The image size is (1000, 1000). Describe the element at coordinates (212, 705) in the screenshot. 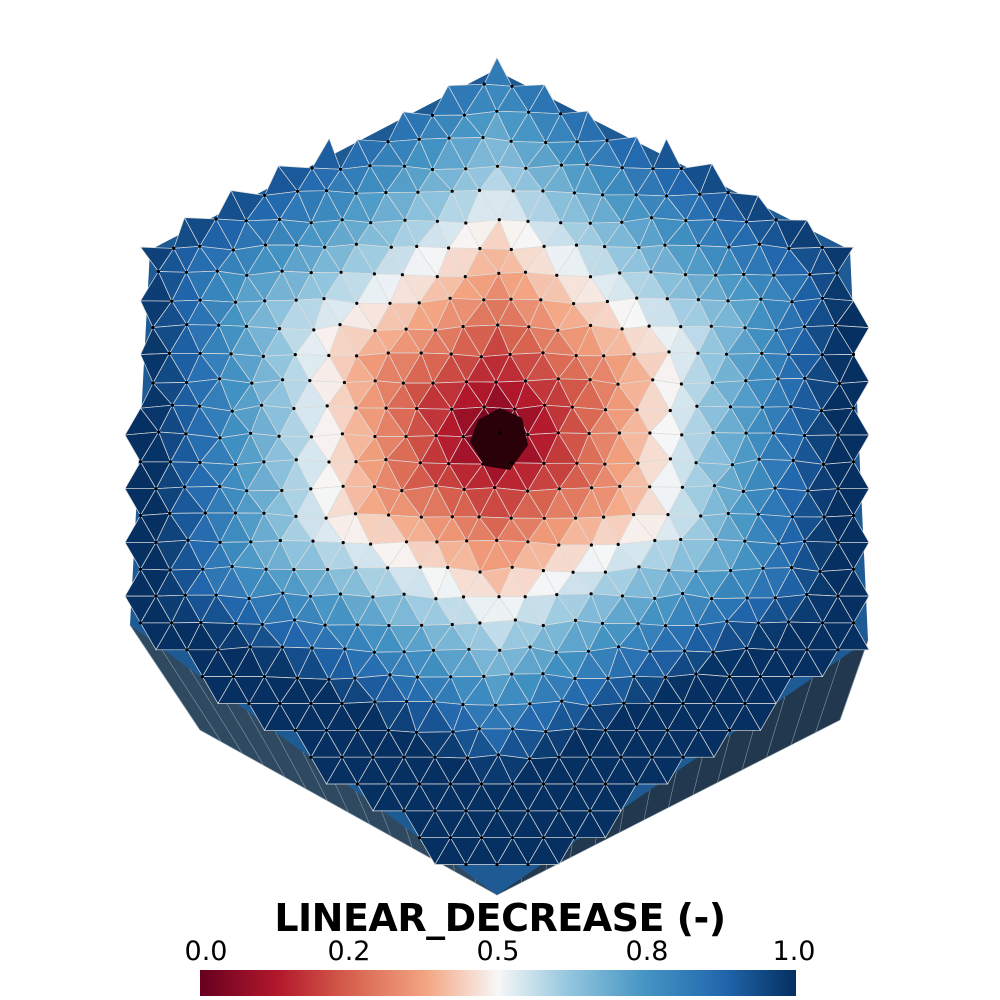

I see `mesh-side-edge` at that location.